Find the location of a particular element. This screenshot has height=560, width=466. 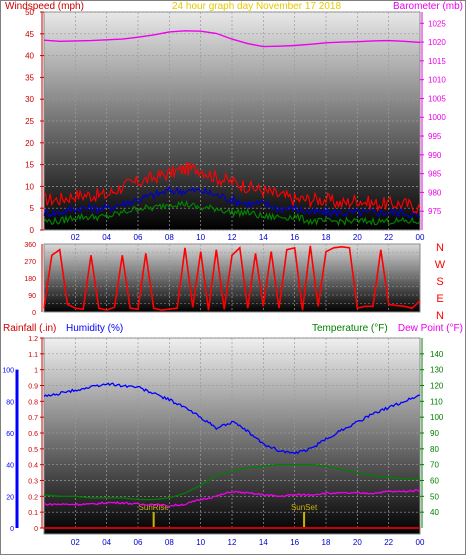

windspeed-tick-label: 40 is located at coordinates (29, 56).